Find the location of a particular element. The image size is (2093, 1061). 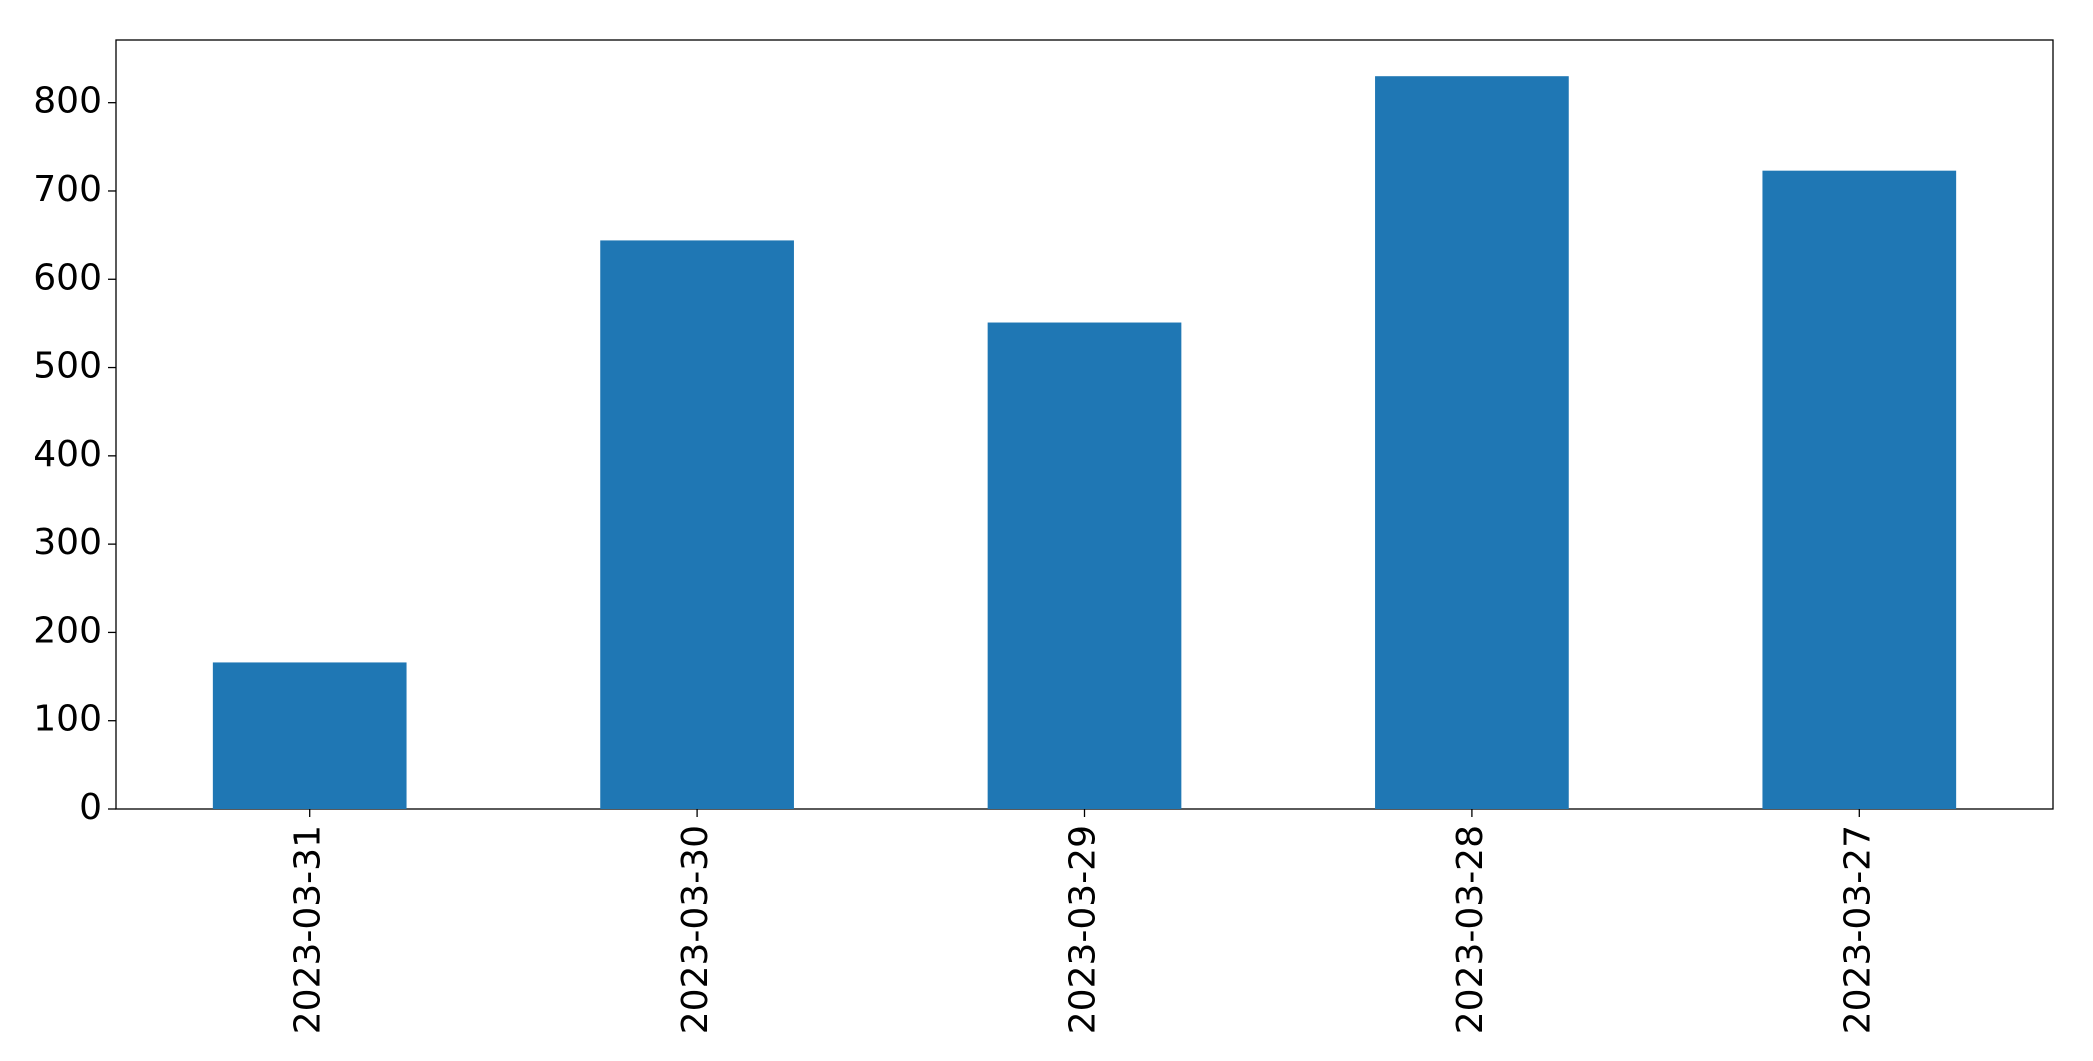

y-tick-label: 800 is located at coordinates (67, 101).